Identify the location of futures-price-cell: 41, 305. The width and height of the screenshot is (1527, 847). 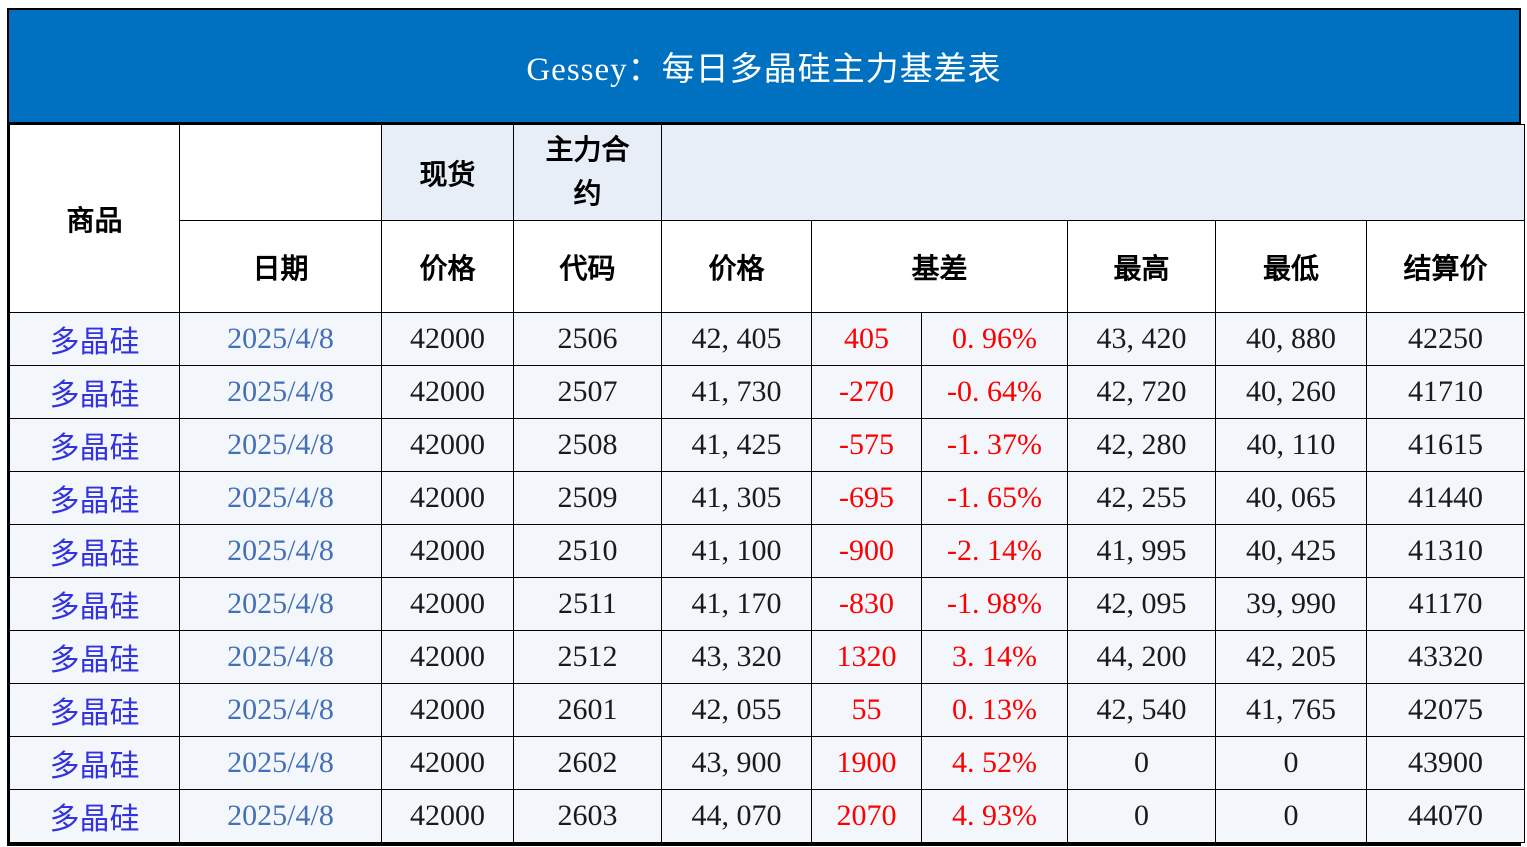
(736, 498).